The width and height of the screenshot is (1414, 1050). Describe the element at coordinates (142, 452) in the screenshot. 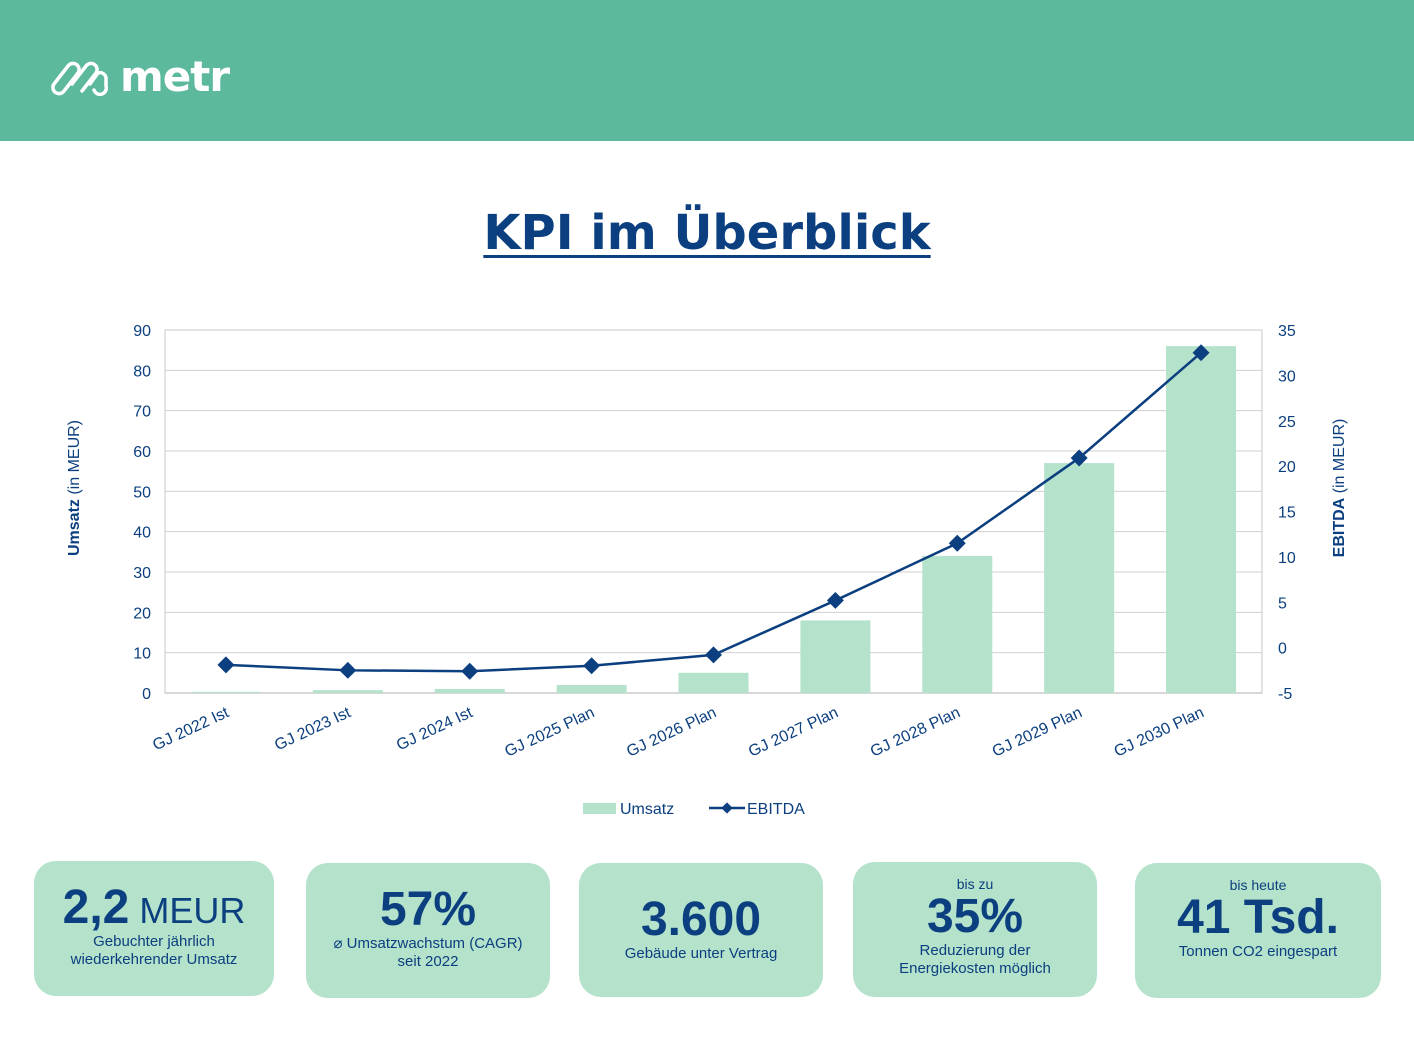

I see `left-tick-label: 60` at that location.